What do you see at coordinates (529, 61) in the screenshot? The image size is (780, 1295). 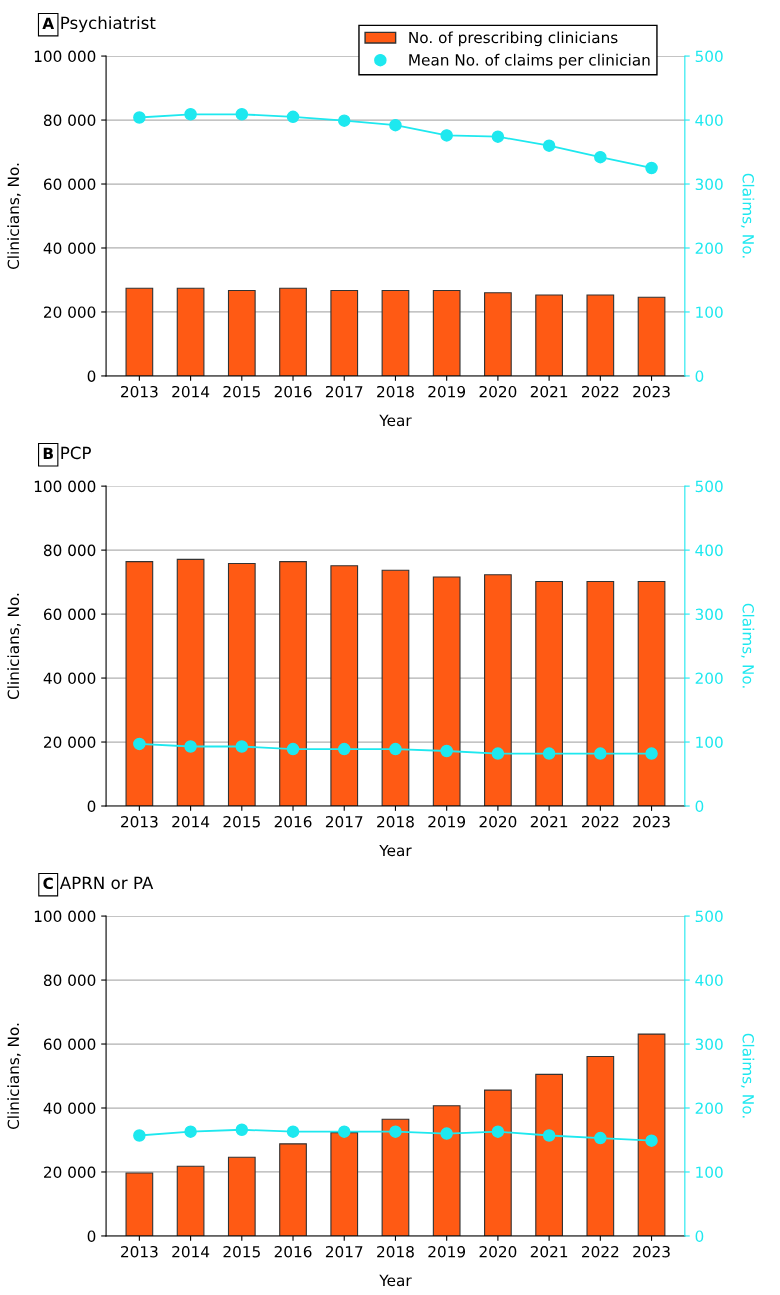 I see `legend-label: Mean No. of claims per clinician` at bounding box center [529, 61].